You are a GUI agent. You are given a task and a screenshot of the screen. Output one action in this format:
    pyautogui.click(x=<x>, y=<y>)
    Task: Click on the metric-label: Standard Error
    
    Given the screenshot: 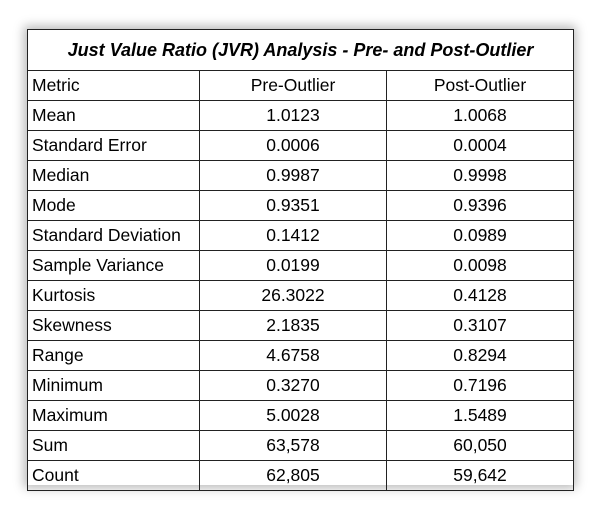 What is the action you would take?
    pyautogui.click(x=113, y=145)
    